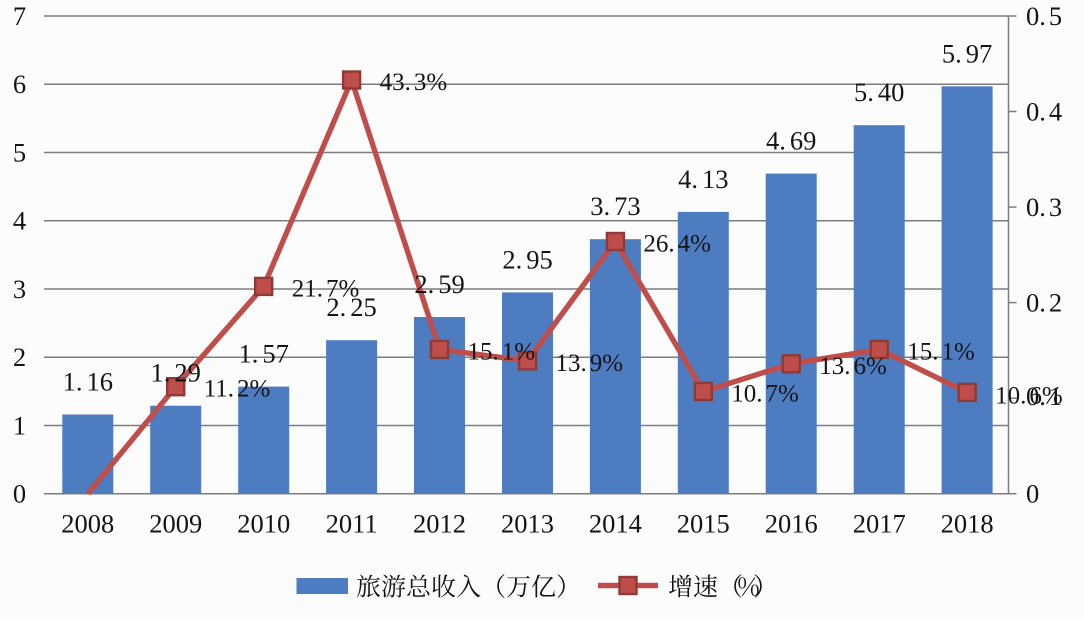 Image resolution: width=1084 pixels, height=626 pixels. I want to click on svg-text:10.7%: 10. 7%, so click(765, 394).